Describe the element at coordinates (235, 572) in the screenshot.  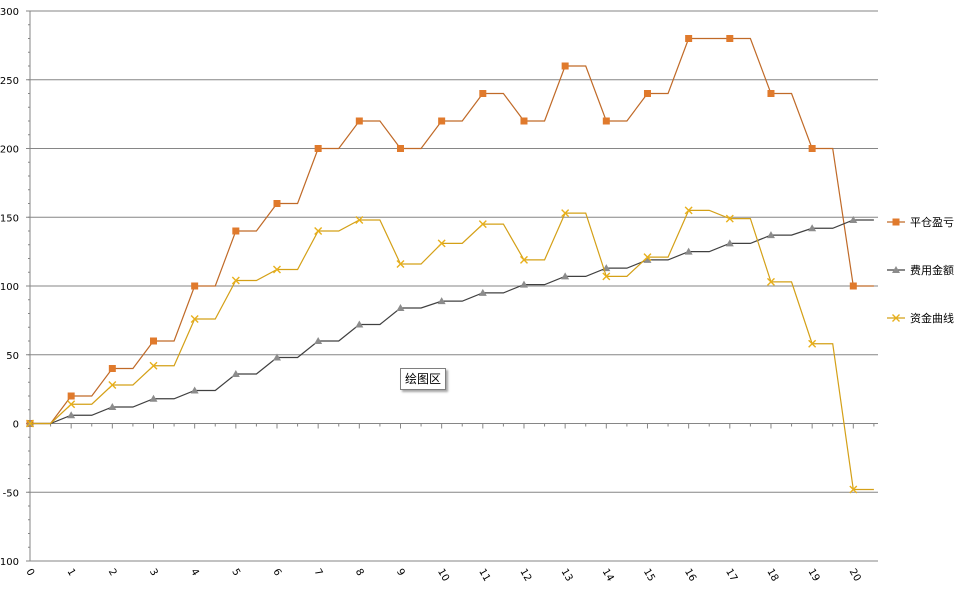
I see `x-tick-label: 5` at that location.